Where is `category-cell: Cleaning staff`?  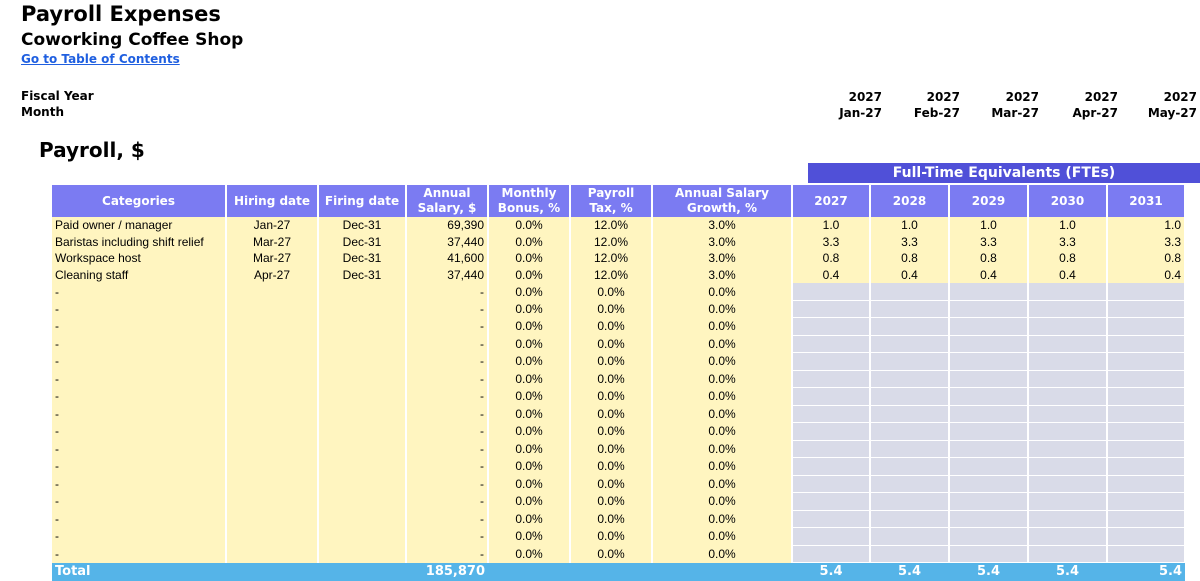 category-cell: Cleaning staff is located at coordinates (139, 275).